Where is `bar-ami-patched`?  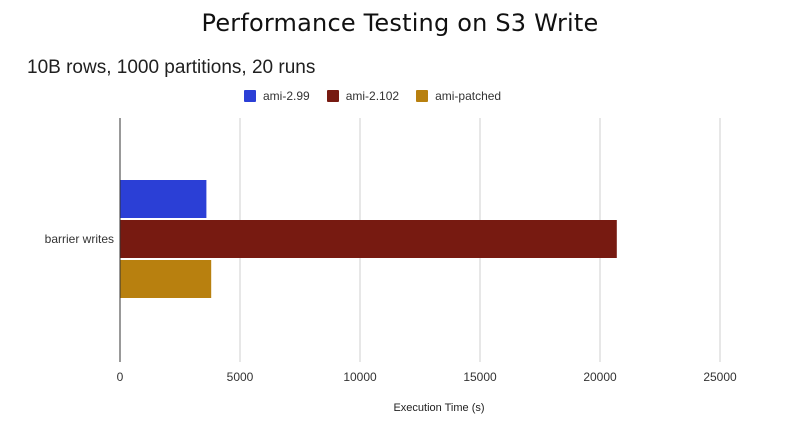 bar-ami-patched is located at coordinates (166, 279).